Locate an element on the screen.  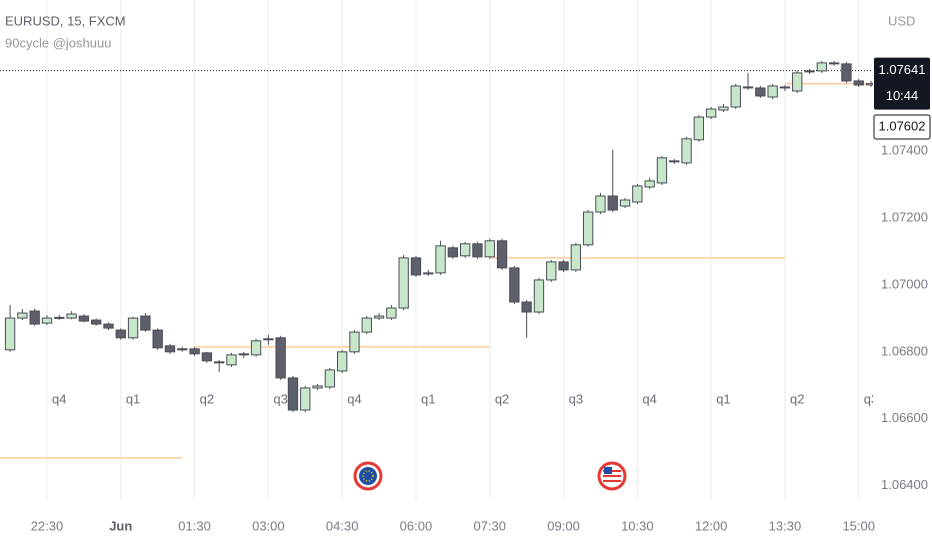
y-tick-label: 1.06800 is located at coordinates (904, 350).